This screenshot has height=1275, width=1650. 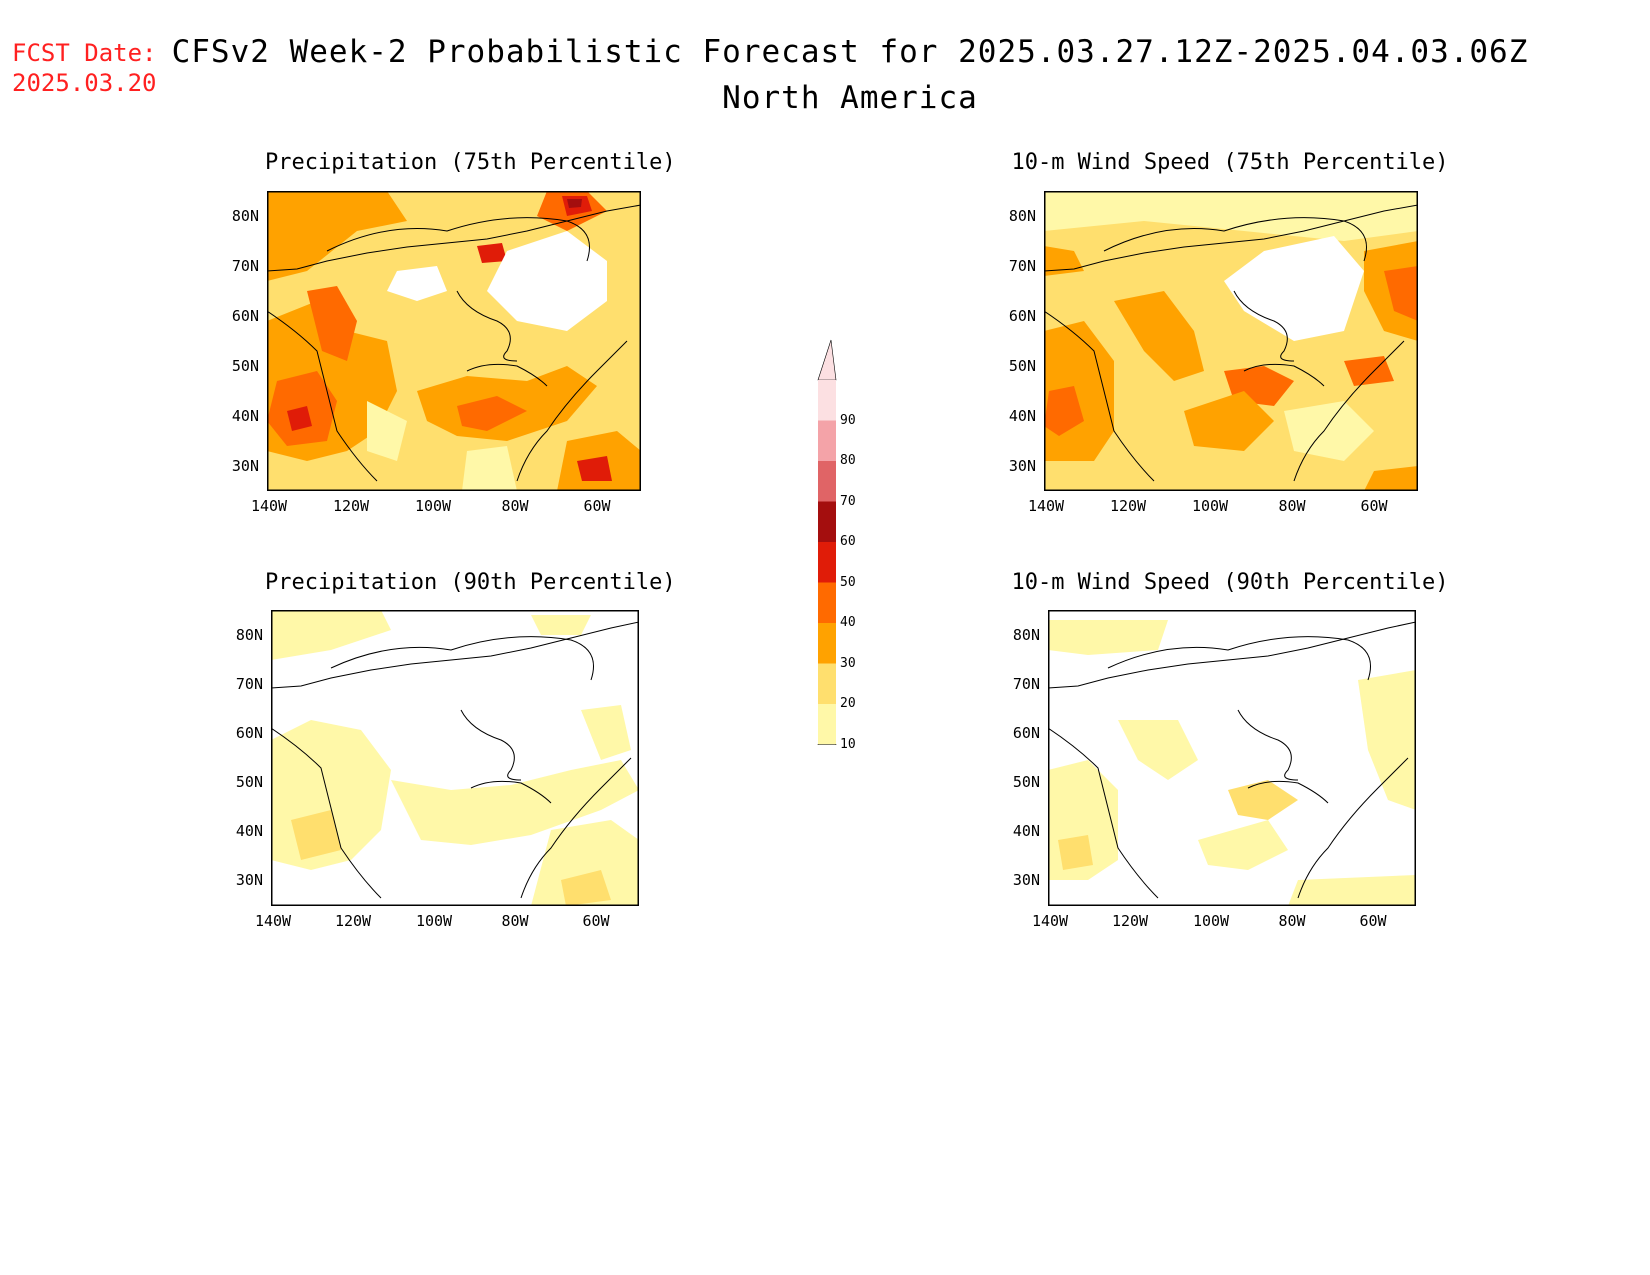 I want to click on panel-title-precip-90: Precipitation (90th Percentile), so click(x=470, y=582).